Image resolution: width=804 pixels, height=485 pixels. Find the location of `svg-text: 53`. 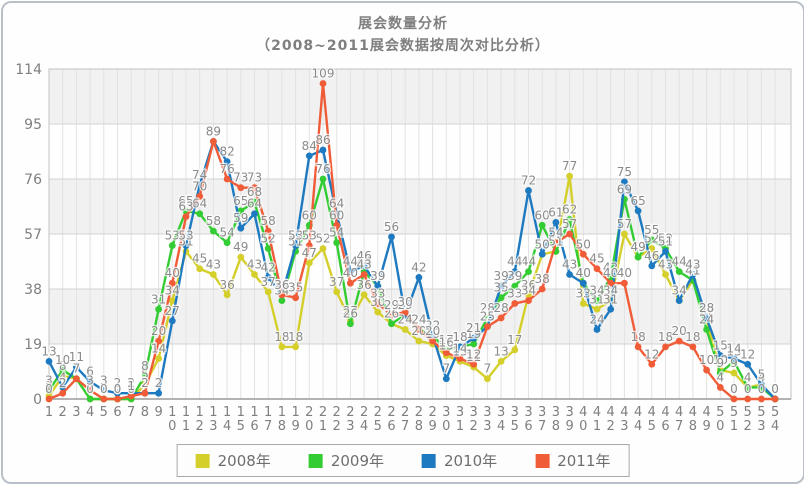

svg-text: 53 is located at coordinates (295, 236).